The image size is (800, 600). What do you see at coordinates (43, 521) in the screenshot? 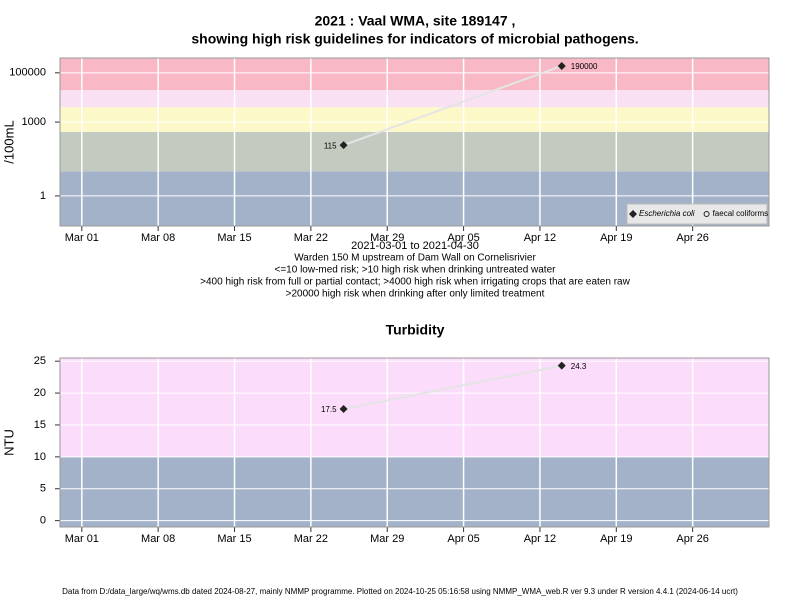
I see `y-tick-label: 0` at bounding box center [43, 521].